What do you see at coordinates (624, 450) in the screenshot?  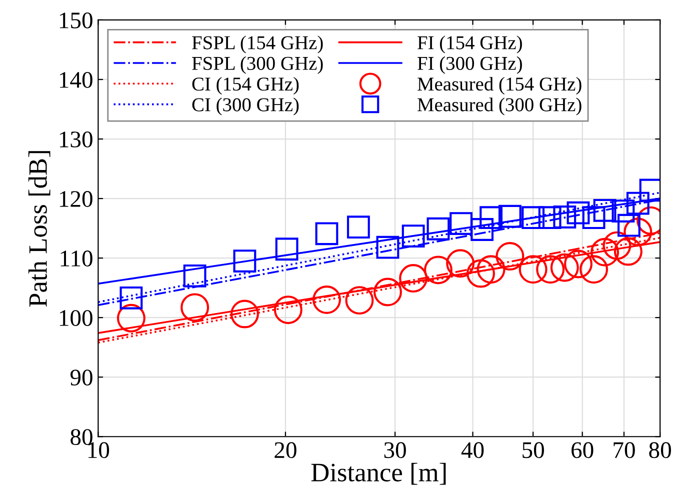 I see `x-tick-label: 70` at bounding box center [624, 450].